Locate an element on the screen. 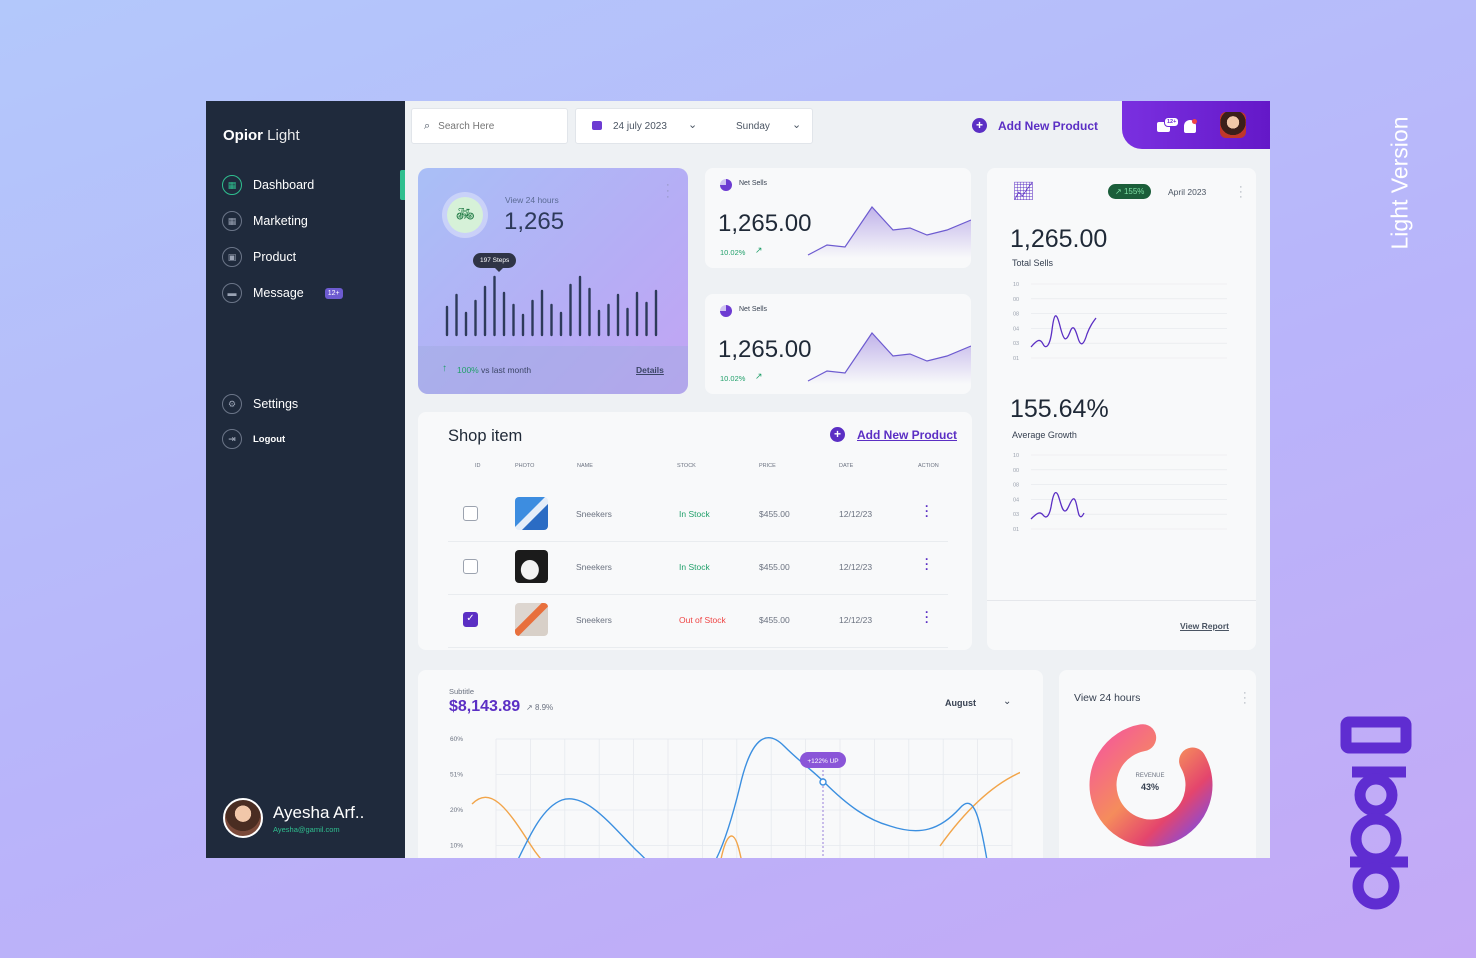  donut-label: REVENUE is located at coordinates (1150, 776).